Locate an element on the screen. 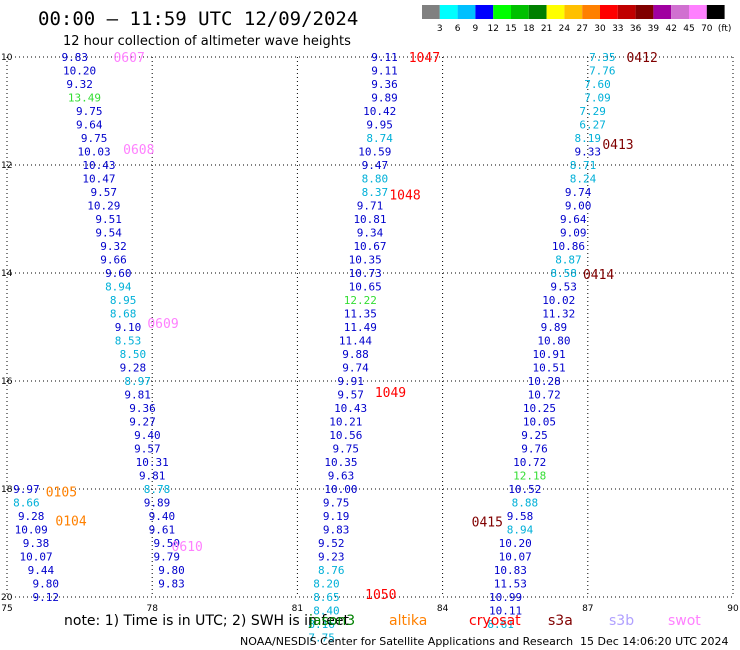  x-tick-label: 84 is located at coordinates (443, 609).